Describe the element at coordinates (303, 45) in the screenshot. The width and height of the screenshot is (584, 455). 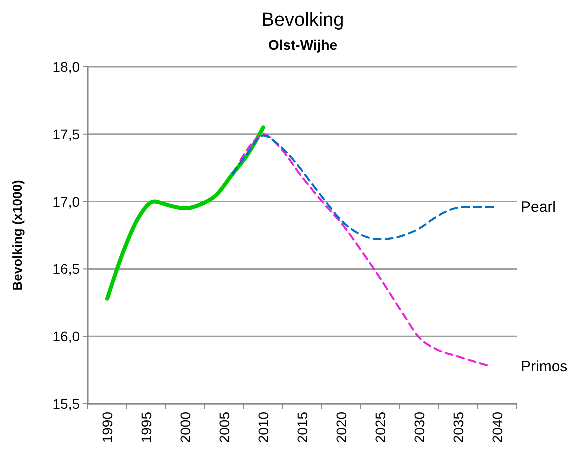
I see `chart-subtitle: Olst-Wijhe` at that location.